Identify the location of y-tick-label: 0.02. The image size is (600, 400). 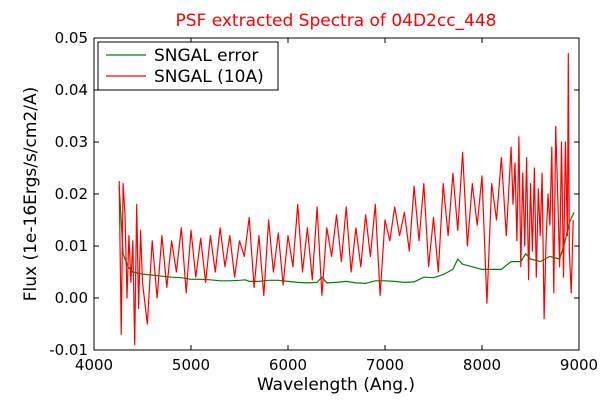
(71, 194).